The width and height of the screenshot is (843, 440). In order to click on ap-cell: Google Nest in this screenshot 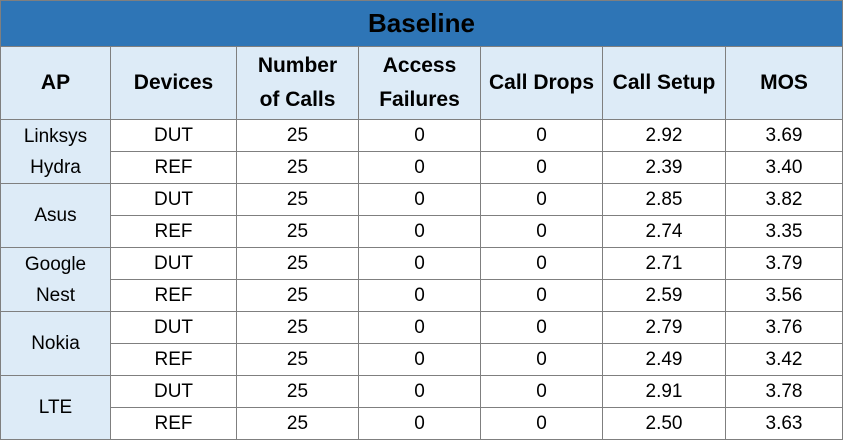, I will do `click(55, 279)`.